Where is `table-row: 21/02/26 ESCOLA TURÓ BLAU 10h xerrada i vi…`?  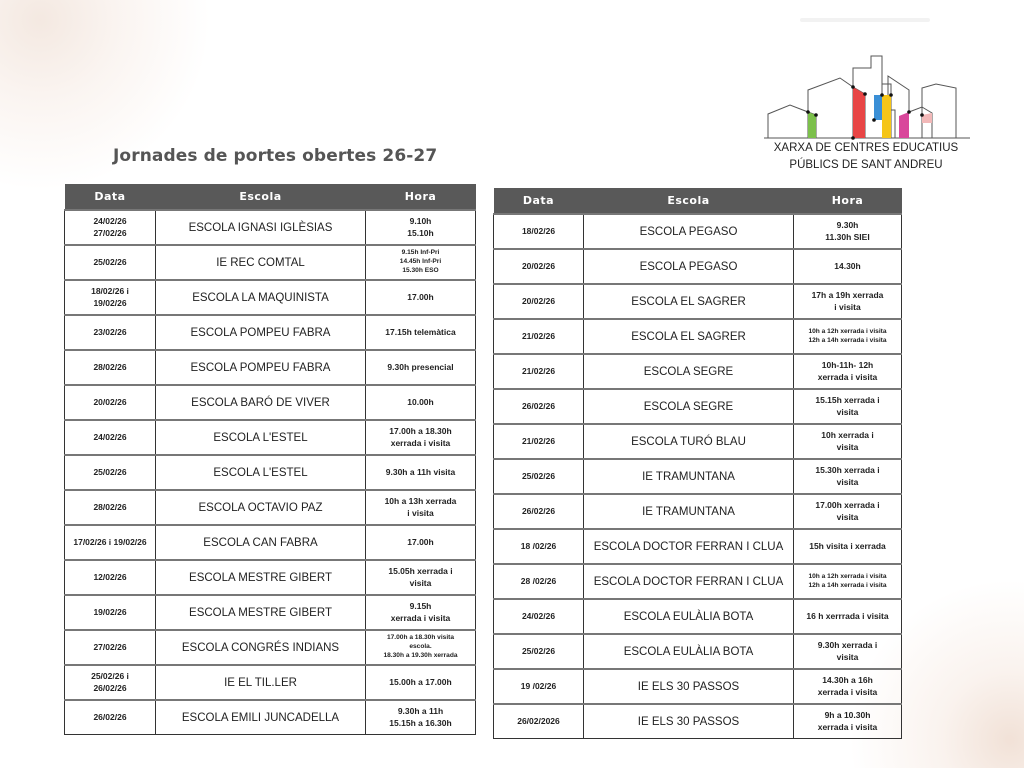
table-row: 21/02/26 ESCOLA TURÓ BLAU 10h xerrada i vi… is located at coordinates (697, 441).